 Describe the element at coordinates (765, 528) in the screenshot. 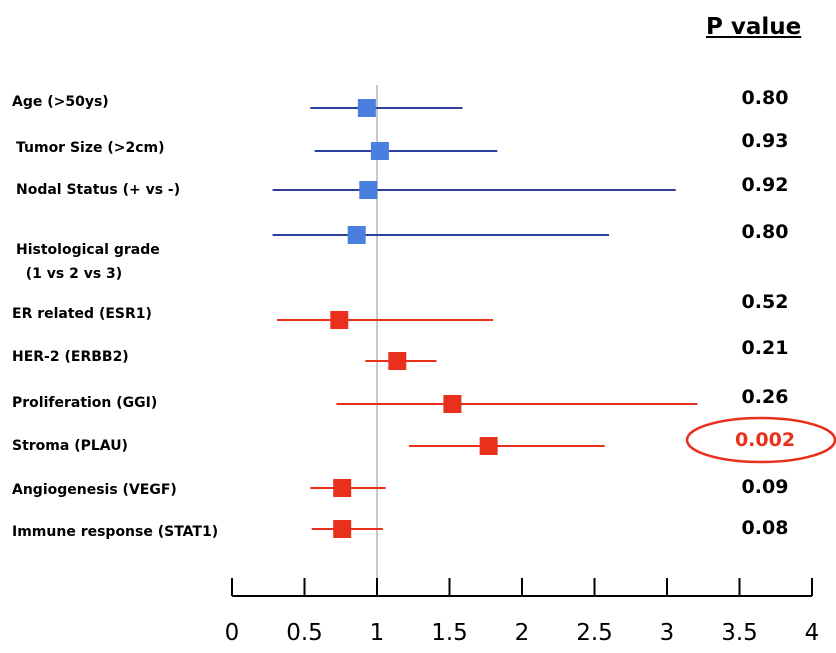

I see `p-value: 0.08` at that location.